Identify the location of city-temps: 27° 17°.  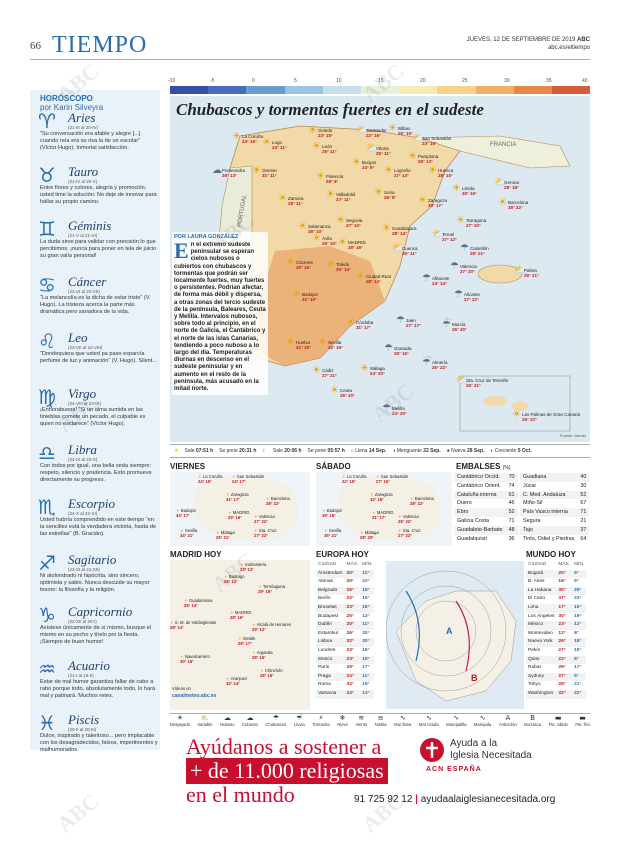
(413, 325).